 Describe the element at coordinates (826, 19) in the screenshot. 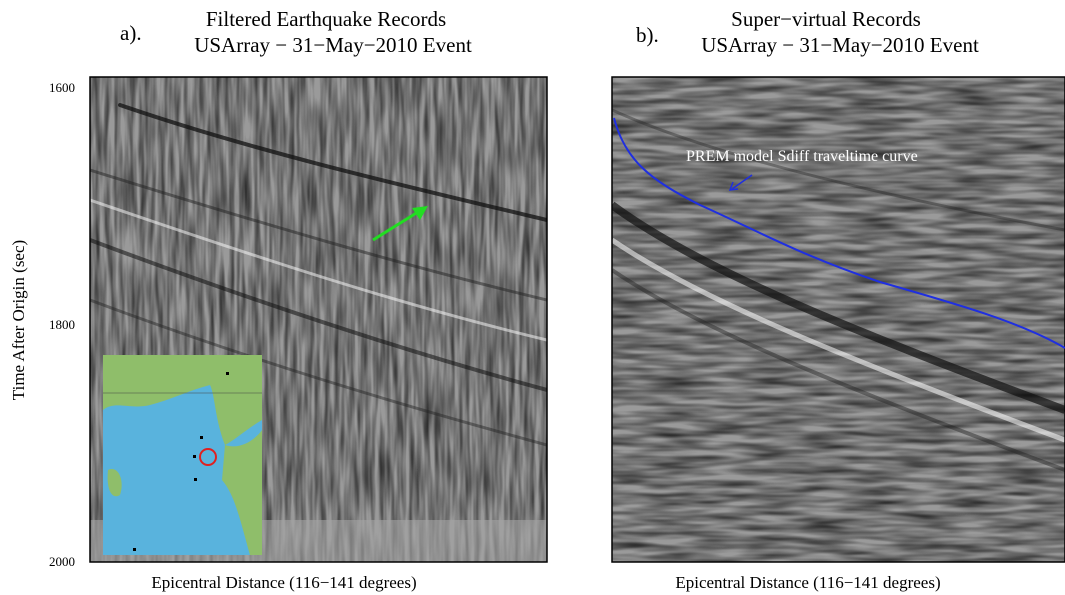

I see `panel-title: Super−virtual Records` at that location.